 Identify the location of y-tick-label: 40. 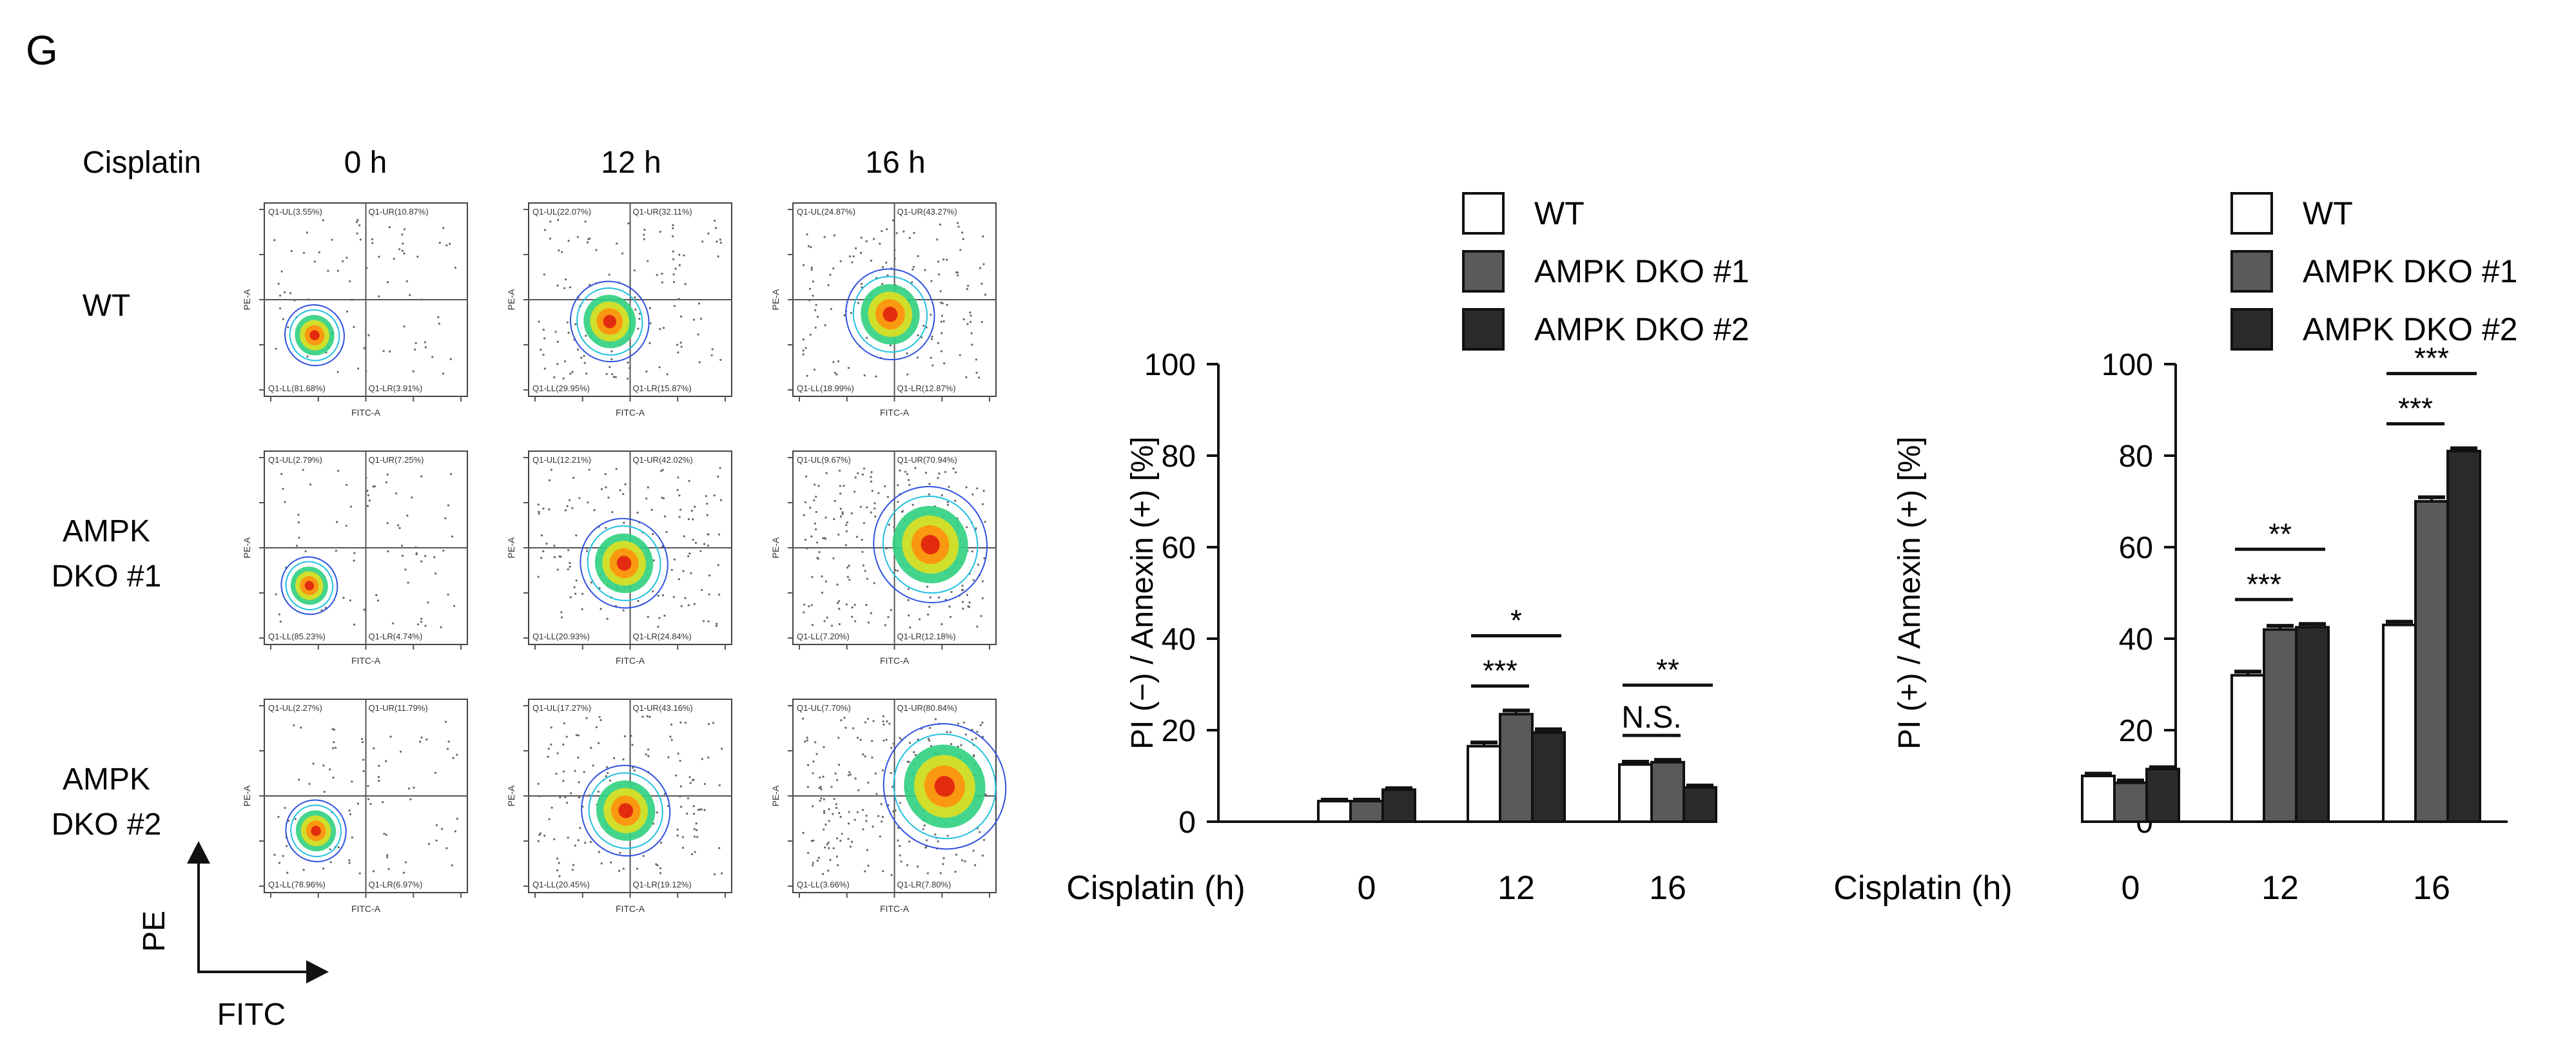
(2136, 640).